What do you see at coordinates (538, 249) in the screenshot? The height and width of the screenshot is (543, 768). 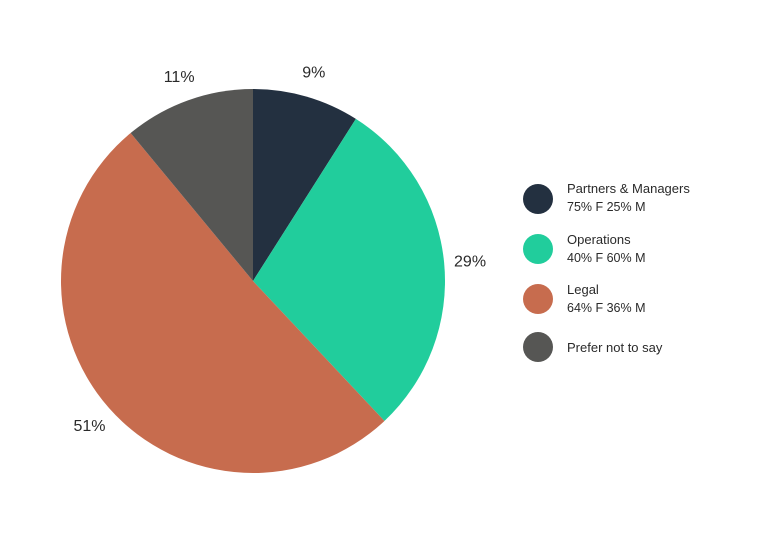 I see `legend-swatch-operations` at bounding box center [538, 249].